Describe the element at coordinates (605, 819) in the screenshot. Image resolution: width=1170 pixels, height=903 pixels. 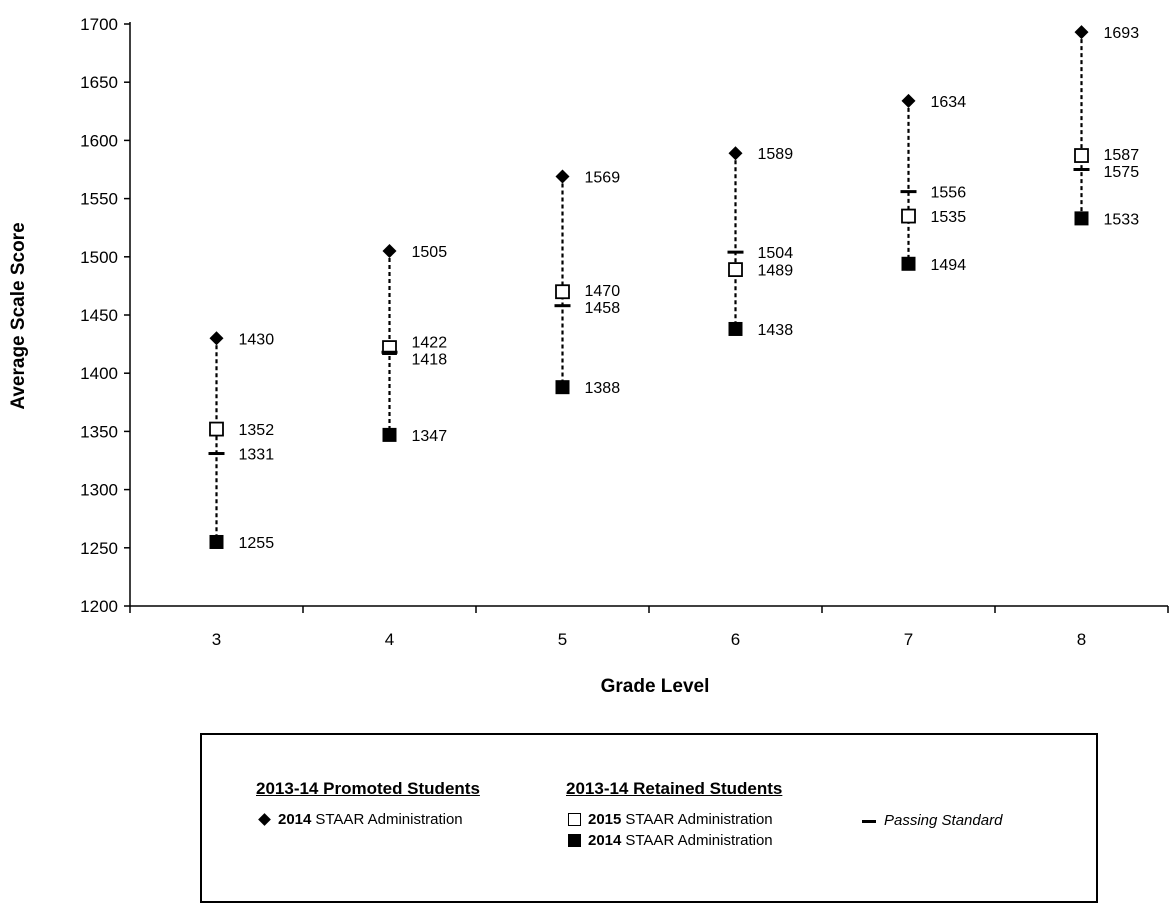
I see `legend-year: 2015` at that location.